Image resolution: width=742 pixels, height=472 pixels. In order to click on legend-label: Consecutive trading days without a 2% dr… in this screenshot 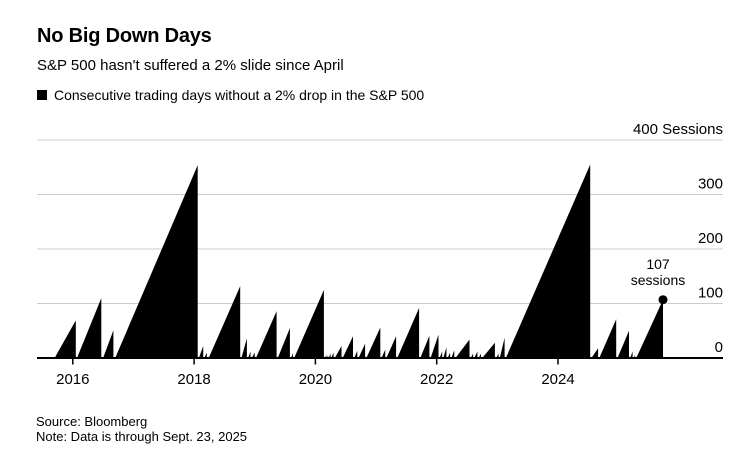, I will do `click(239, 95)`.